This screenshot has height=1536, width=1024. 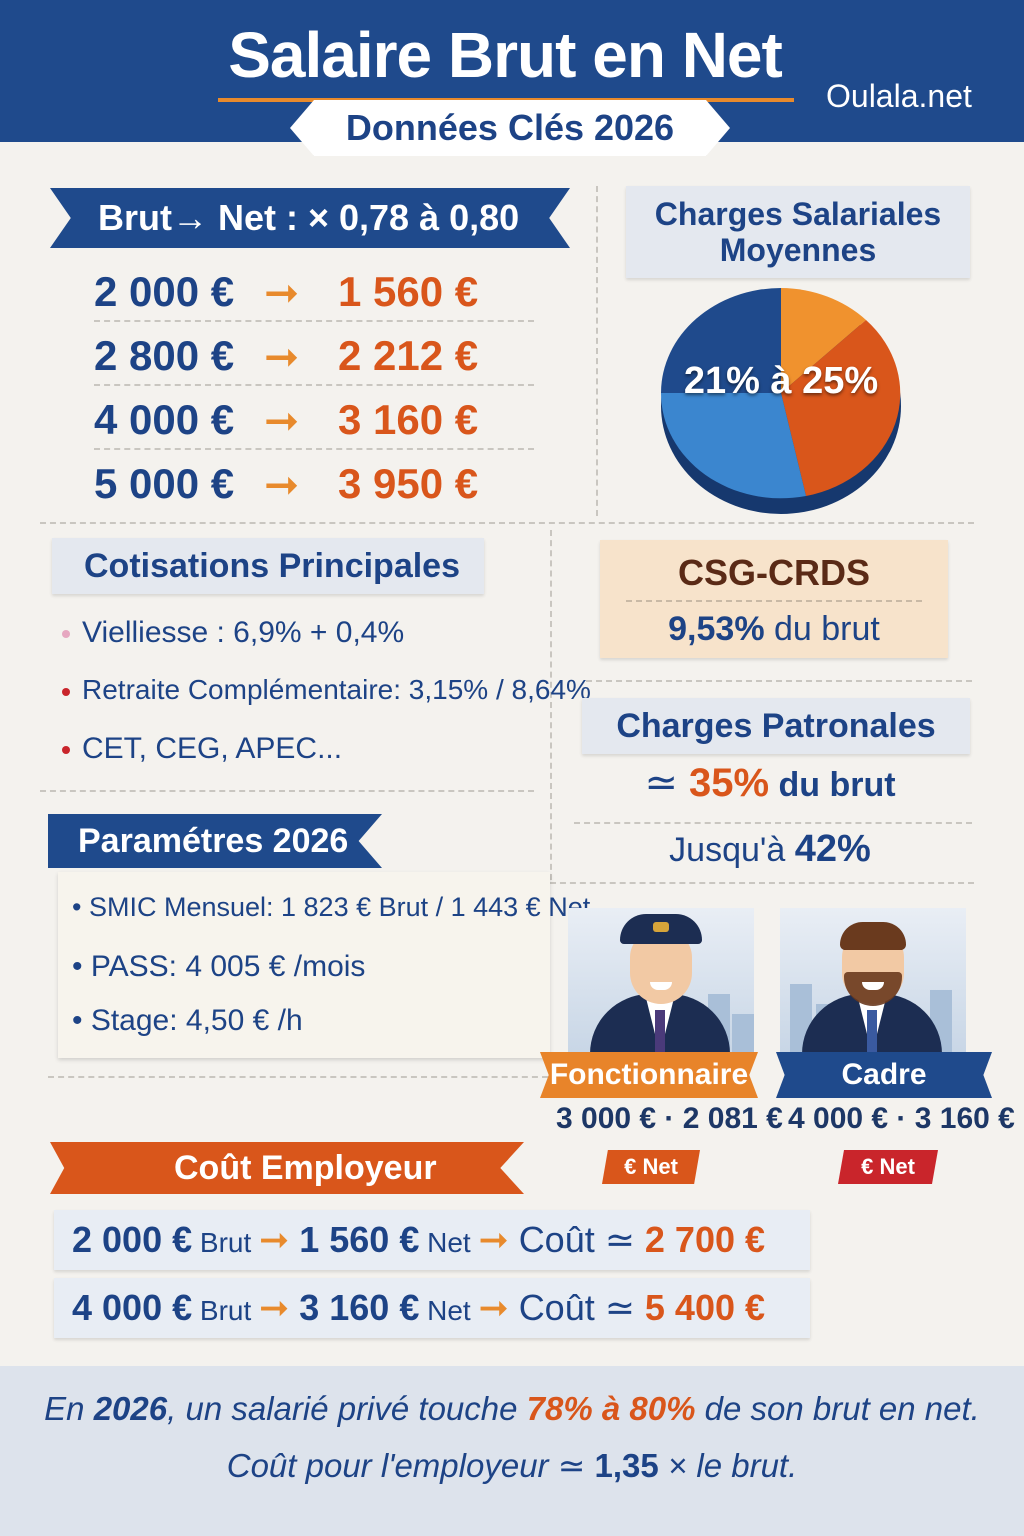 I want to click on page-title: Salaire Brut en Net, so click(x=505, y=55).